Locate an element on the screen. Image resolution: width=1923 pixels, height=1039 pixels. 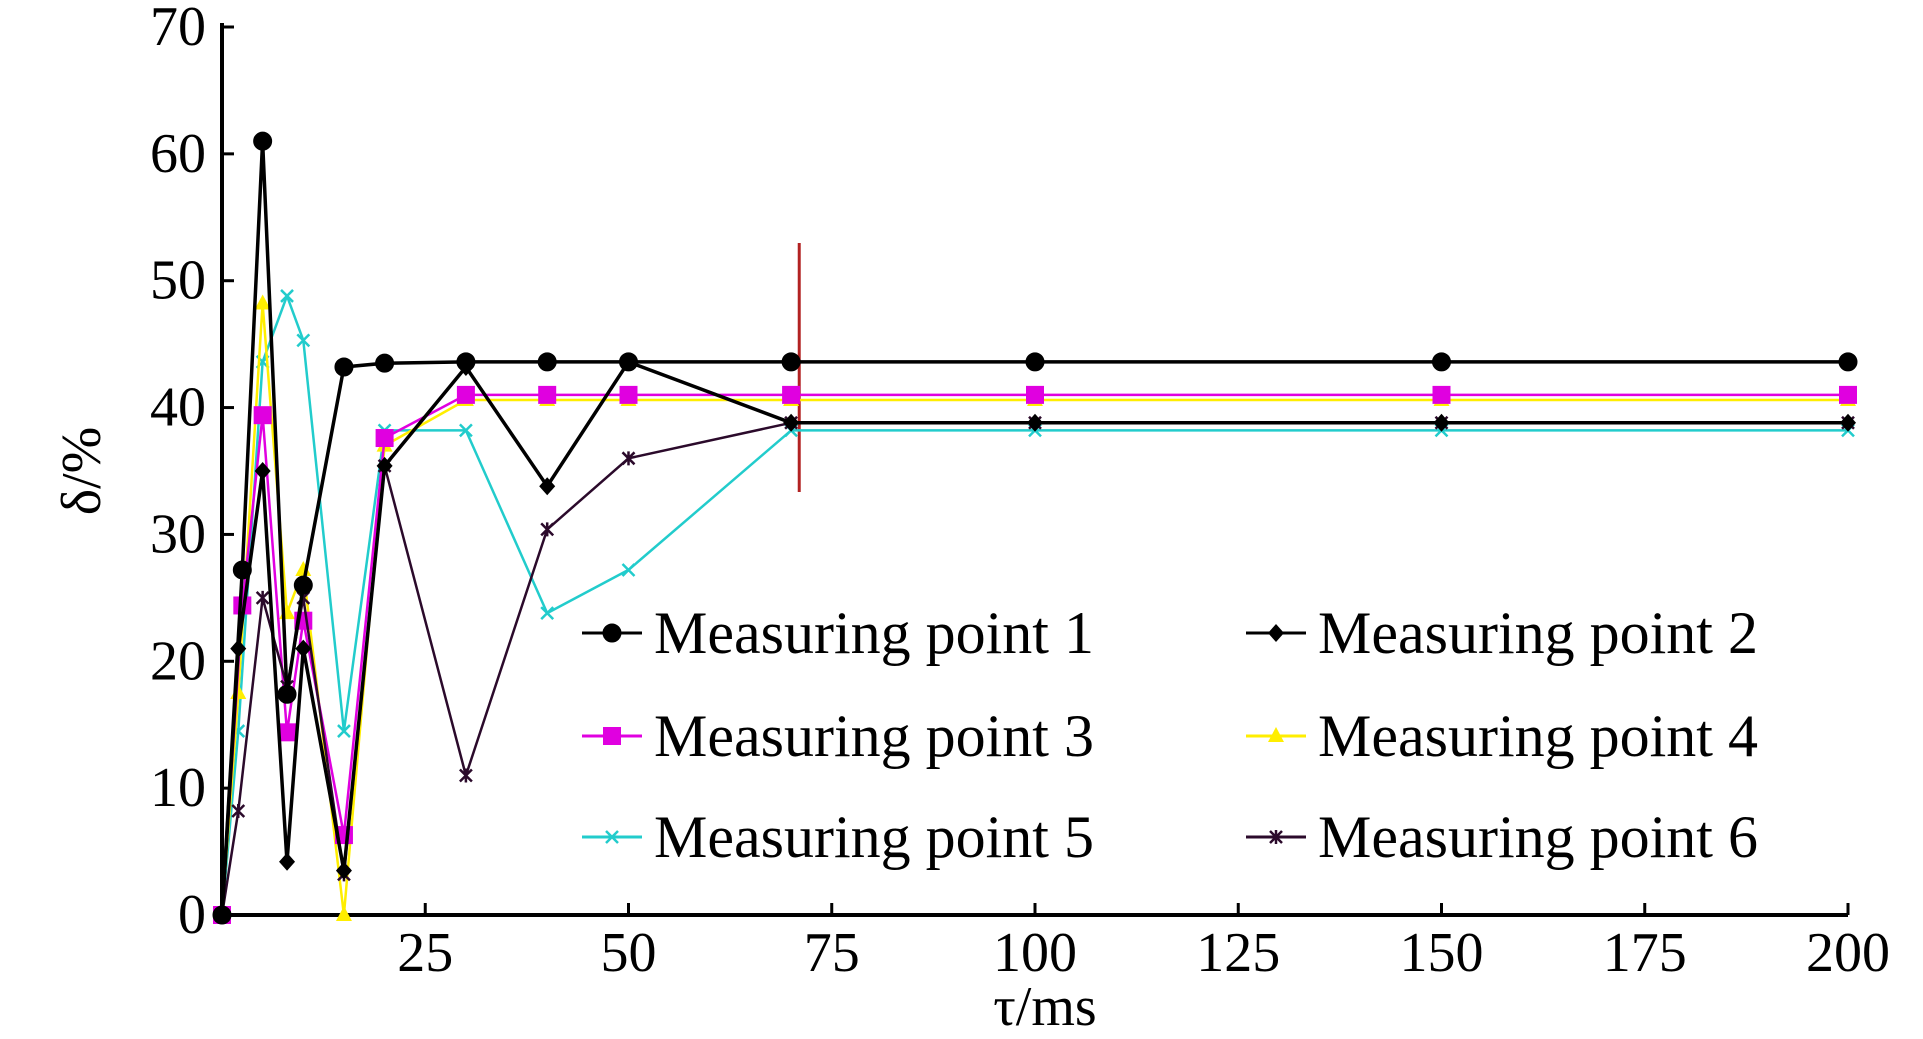
legend-label: Measuring point 1 is located at coordinates (874, 633).